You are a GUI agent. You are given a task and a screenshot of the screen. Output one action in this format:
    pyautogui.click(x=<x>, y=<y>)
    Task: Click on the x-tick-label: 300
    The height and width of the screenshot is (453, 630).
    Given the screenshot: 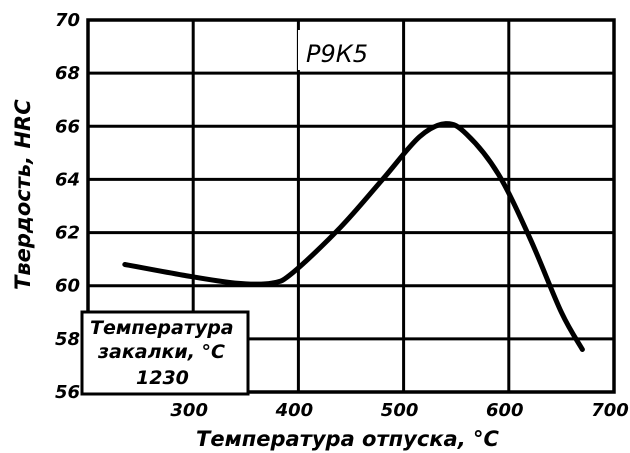 What is the action you would take?
    pyautogui.click(x=189, y=410)
    